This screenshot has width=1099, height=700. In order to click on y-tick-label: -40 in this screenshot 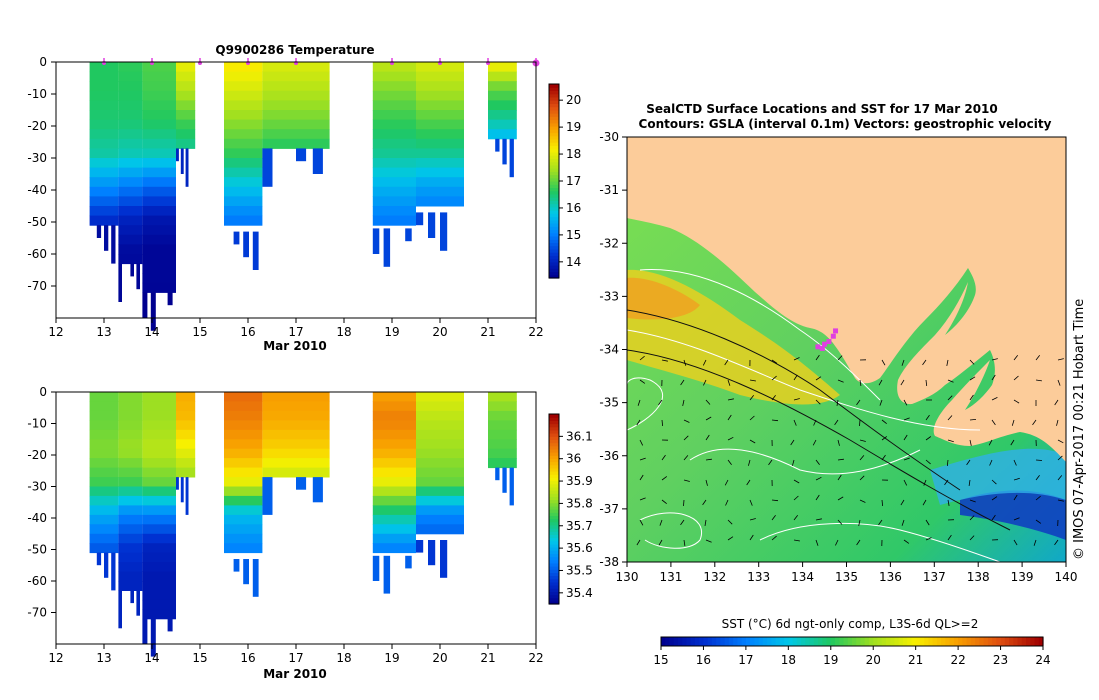, I will do `click(37, 190)`.